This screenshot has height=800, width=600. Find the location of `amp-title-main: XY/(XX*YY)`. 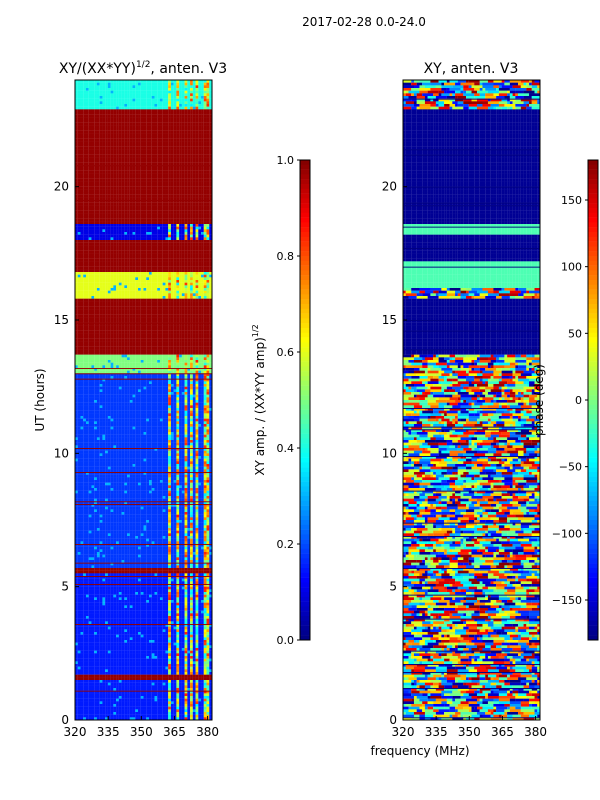

amp-title-main: XY/(XX*YY) is located at coordinates (97, 69).